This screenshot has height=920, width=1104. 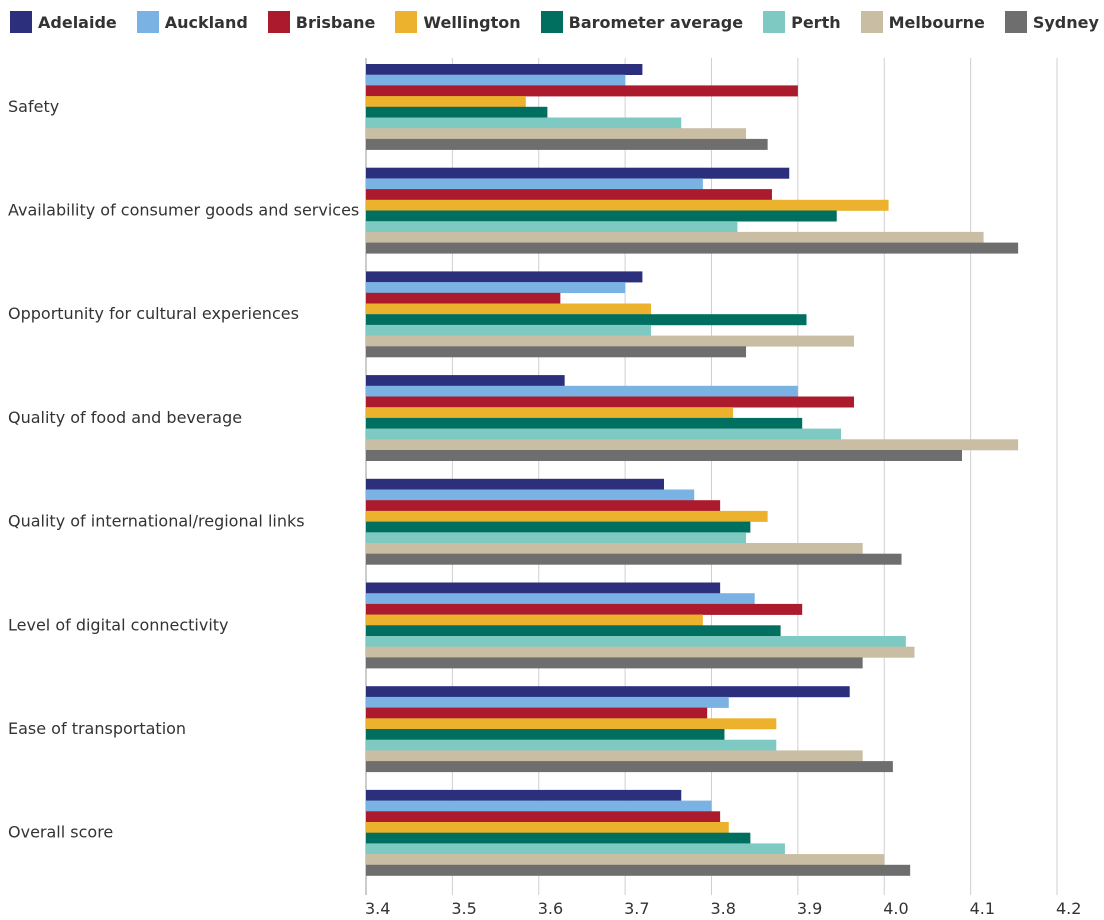 What do you see at coordinates (33, 106) in the screenshot?
I see `category-label: Safety` at bounding box center [33, 106].